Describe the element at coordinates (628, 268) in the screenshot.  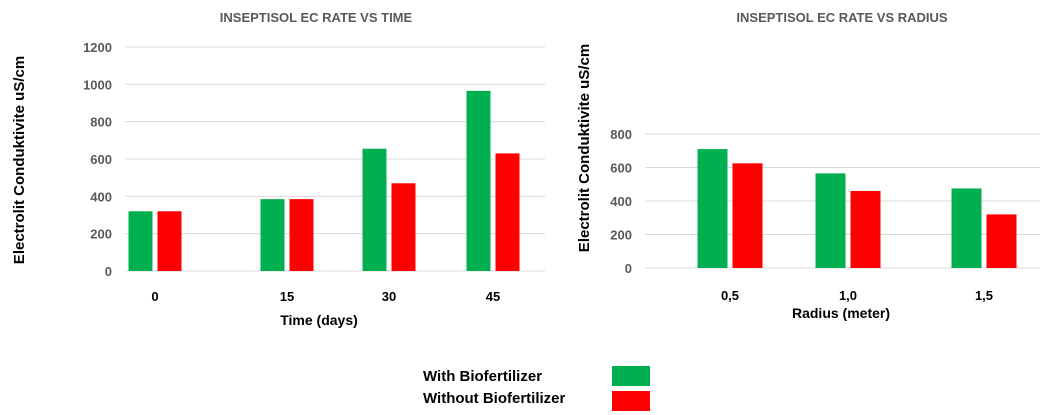
I see `chart2-ytick-label: 0` at that location.